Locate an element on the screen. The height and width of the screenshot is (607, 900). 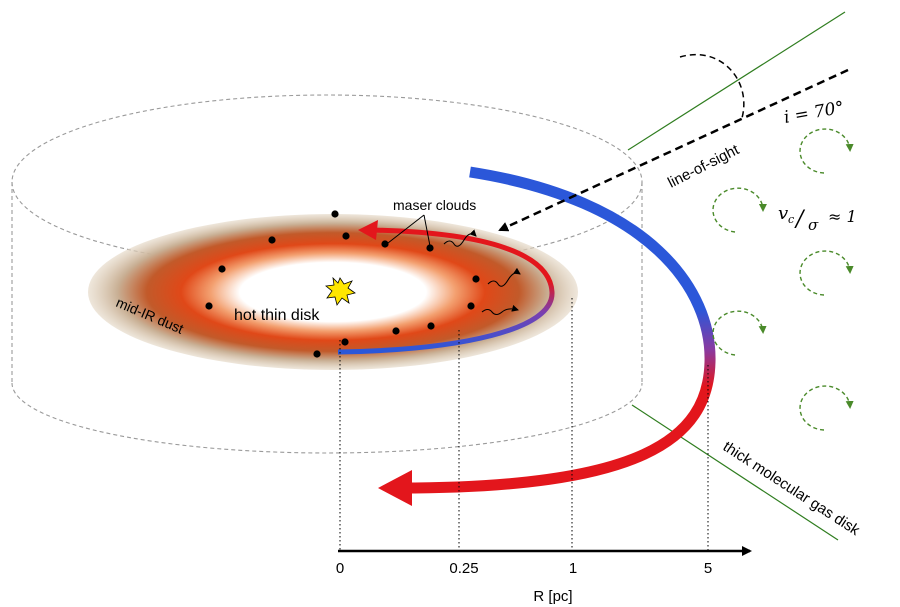
tick-label-0: 0 is located at coordinates (340, 568).